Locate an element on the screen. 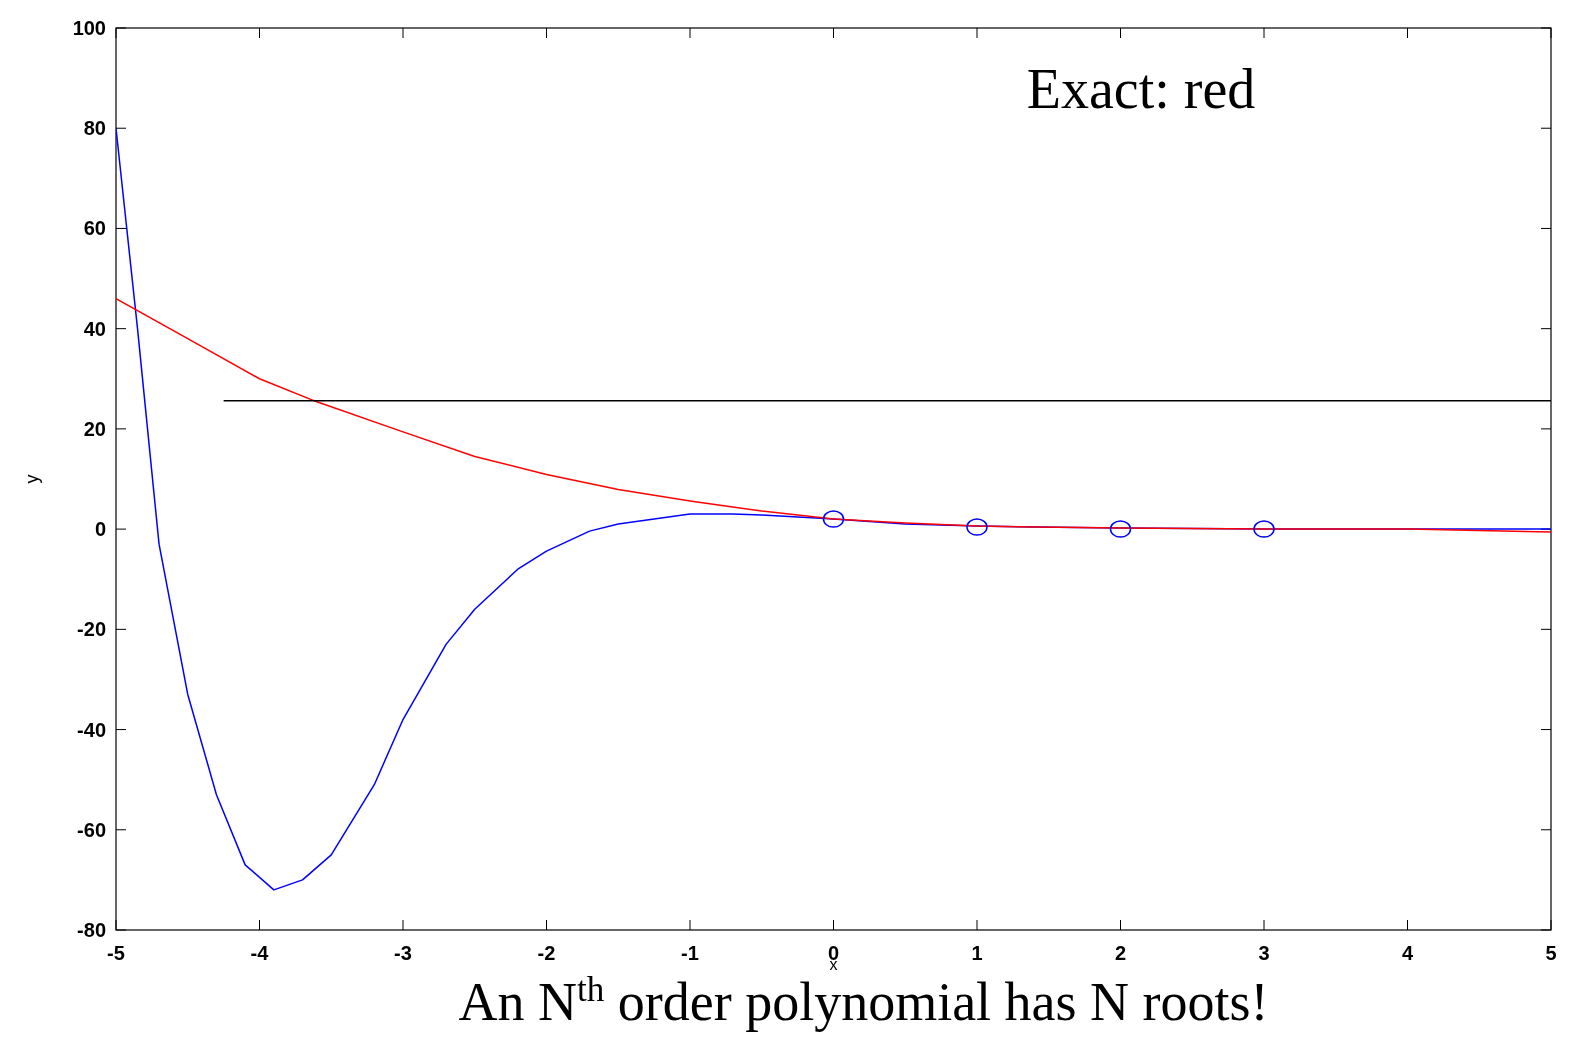 The image size is (1587, 1043). x-tick-label: -4 is located at coordinates (260, 953).